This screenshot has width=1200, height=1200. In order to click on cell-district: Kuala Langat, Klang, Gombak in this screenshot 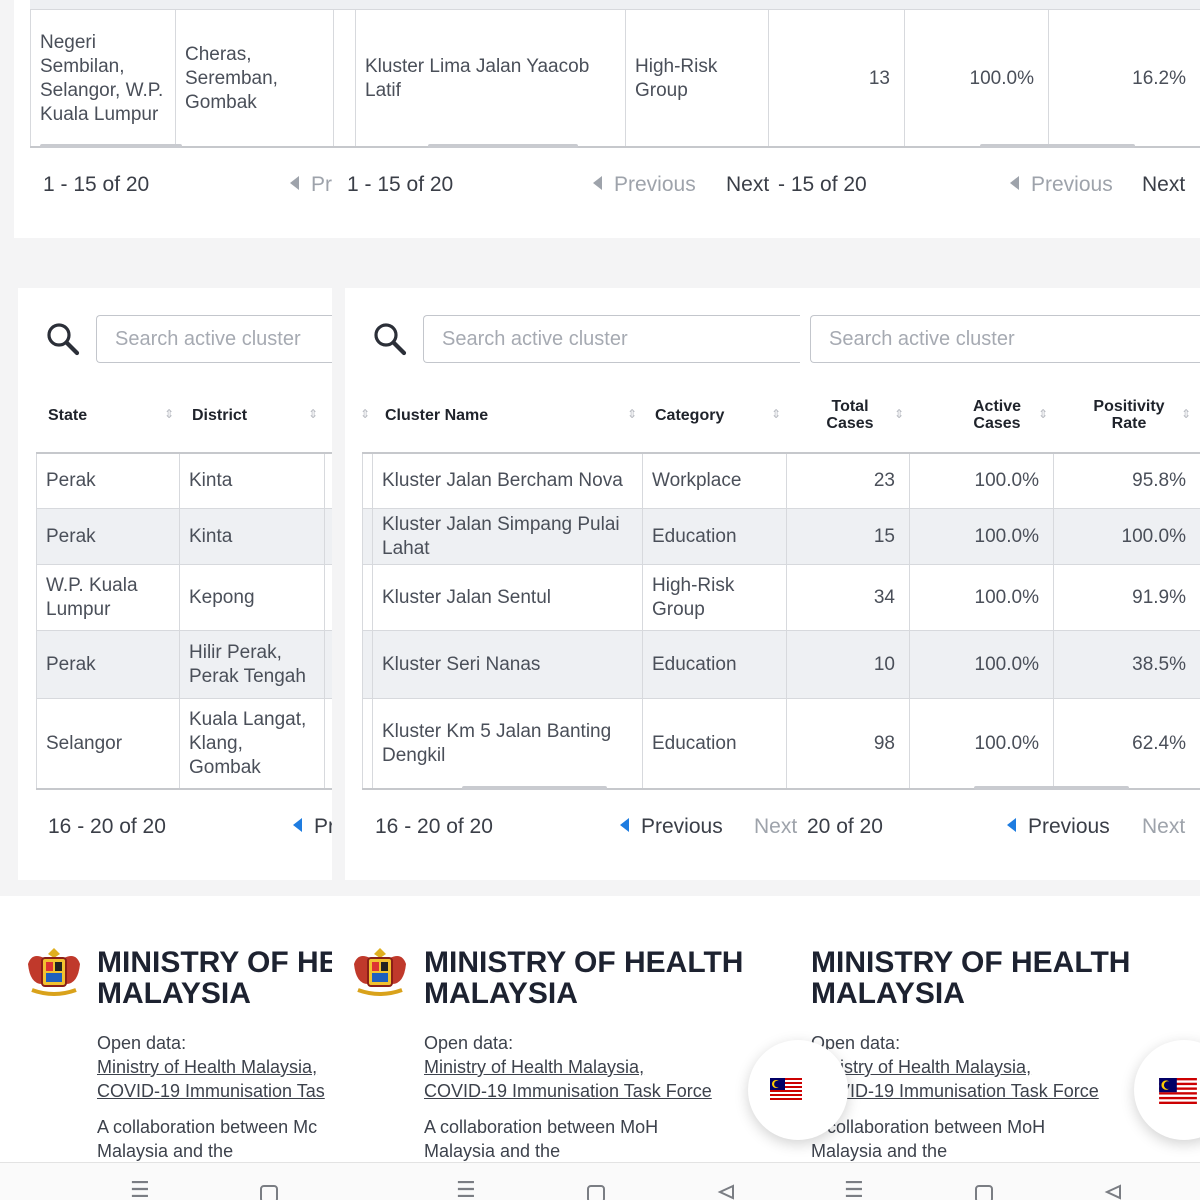, I will do `click(251, 743)`.